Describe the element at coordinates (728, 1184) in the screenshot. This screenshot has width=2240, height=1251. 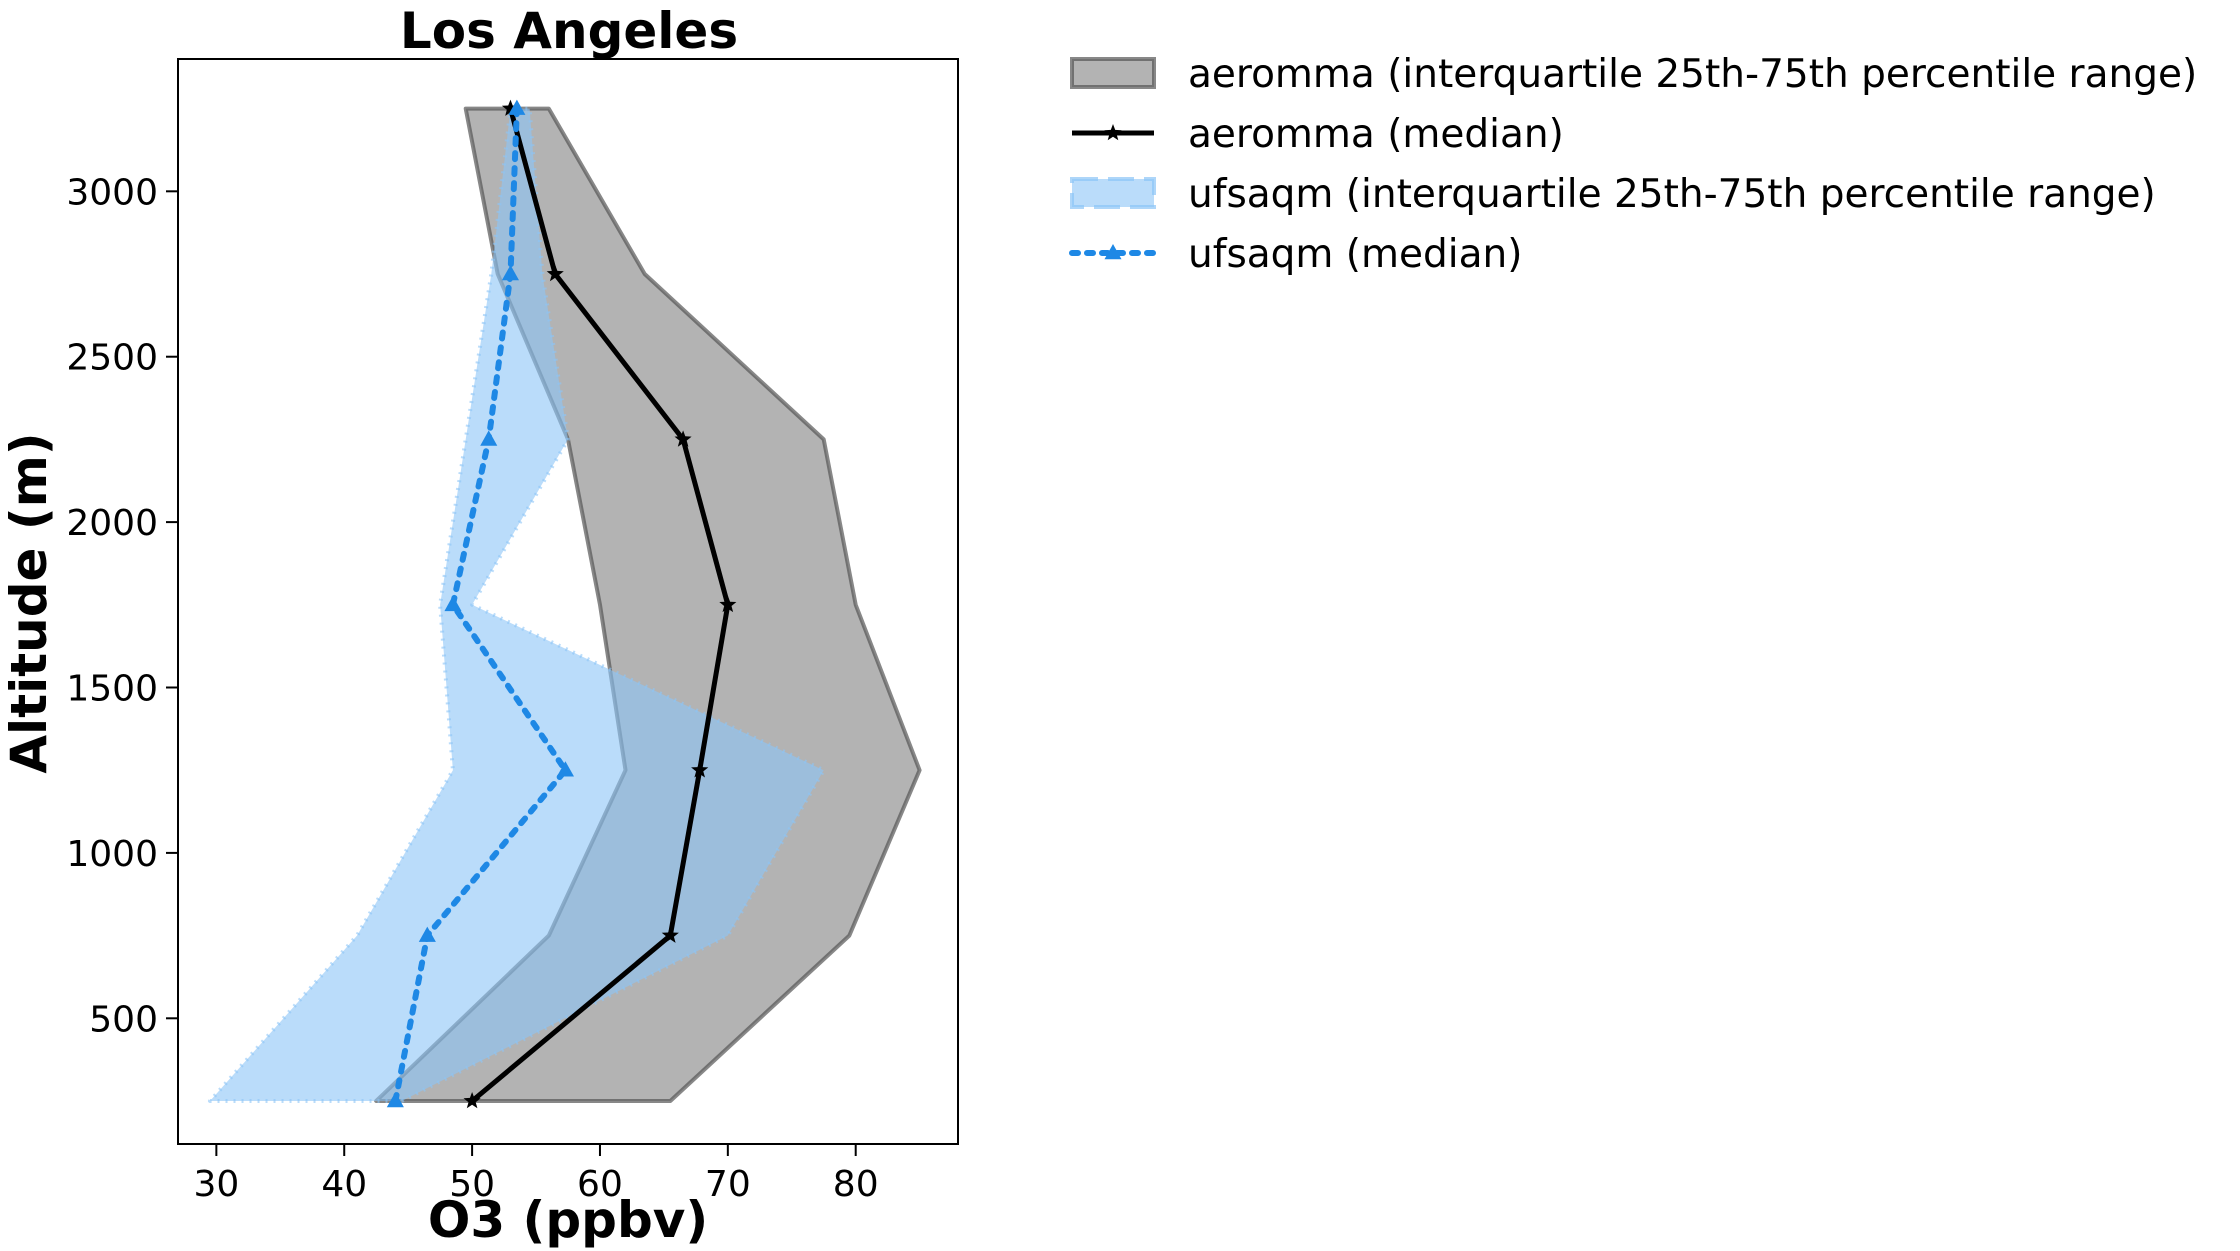
I see `x-tick-label: 70` at that location.